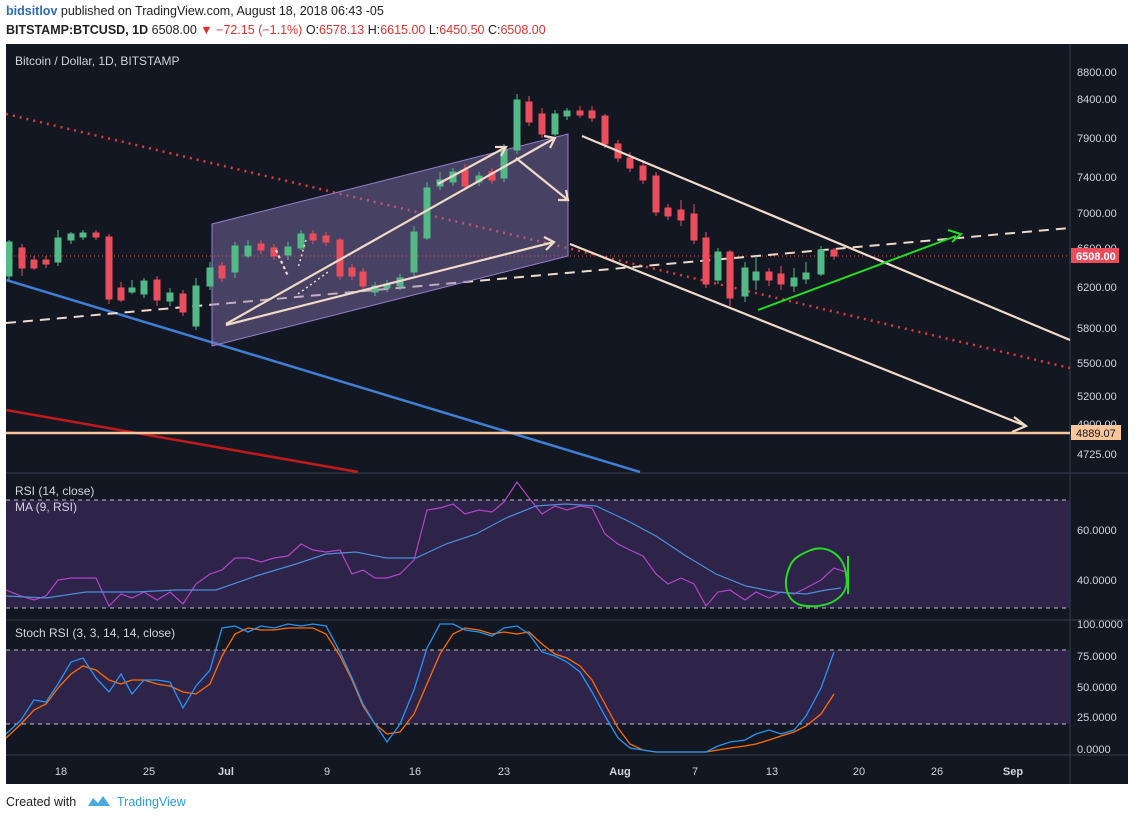 The width and height of the screenshot is (1135, 820). I want to click on high-value: 6615.00, so click(403, 30).